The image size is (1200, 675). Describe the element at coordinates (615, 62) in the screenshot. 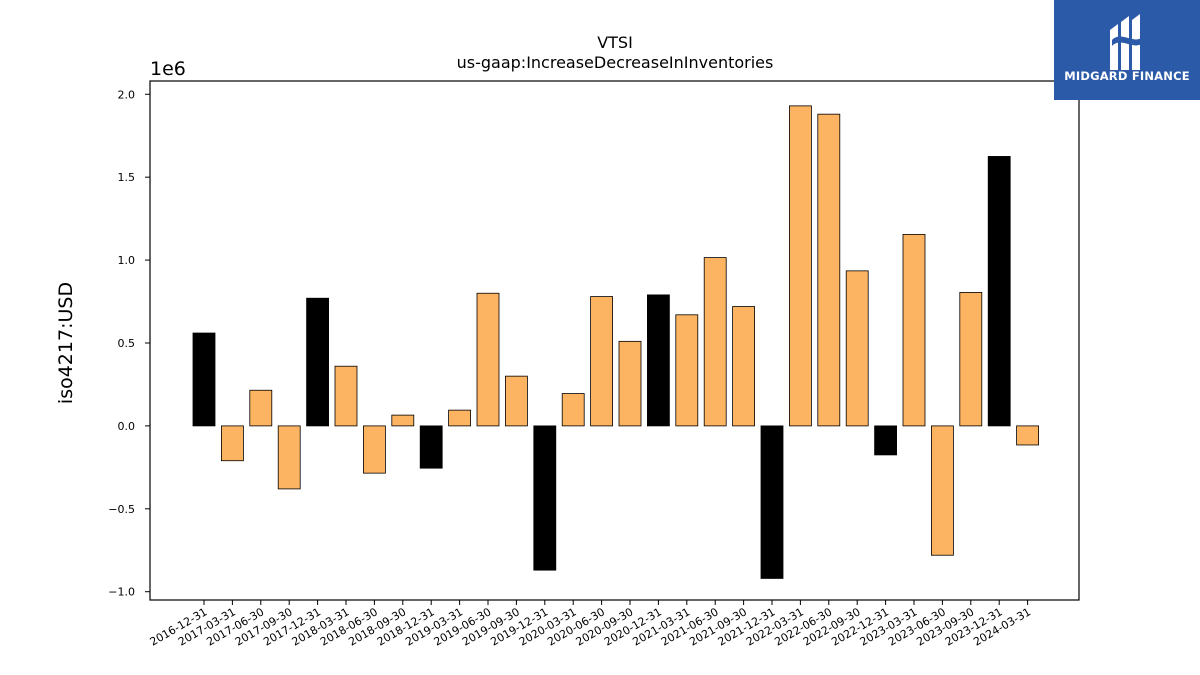

I see `chart-subtitle: us-gaap:IncreaseDecreaseInInventories` at that location.